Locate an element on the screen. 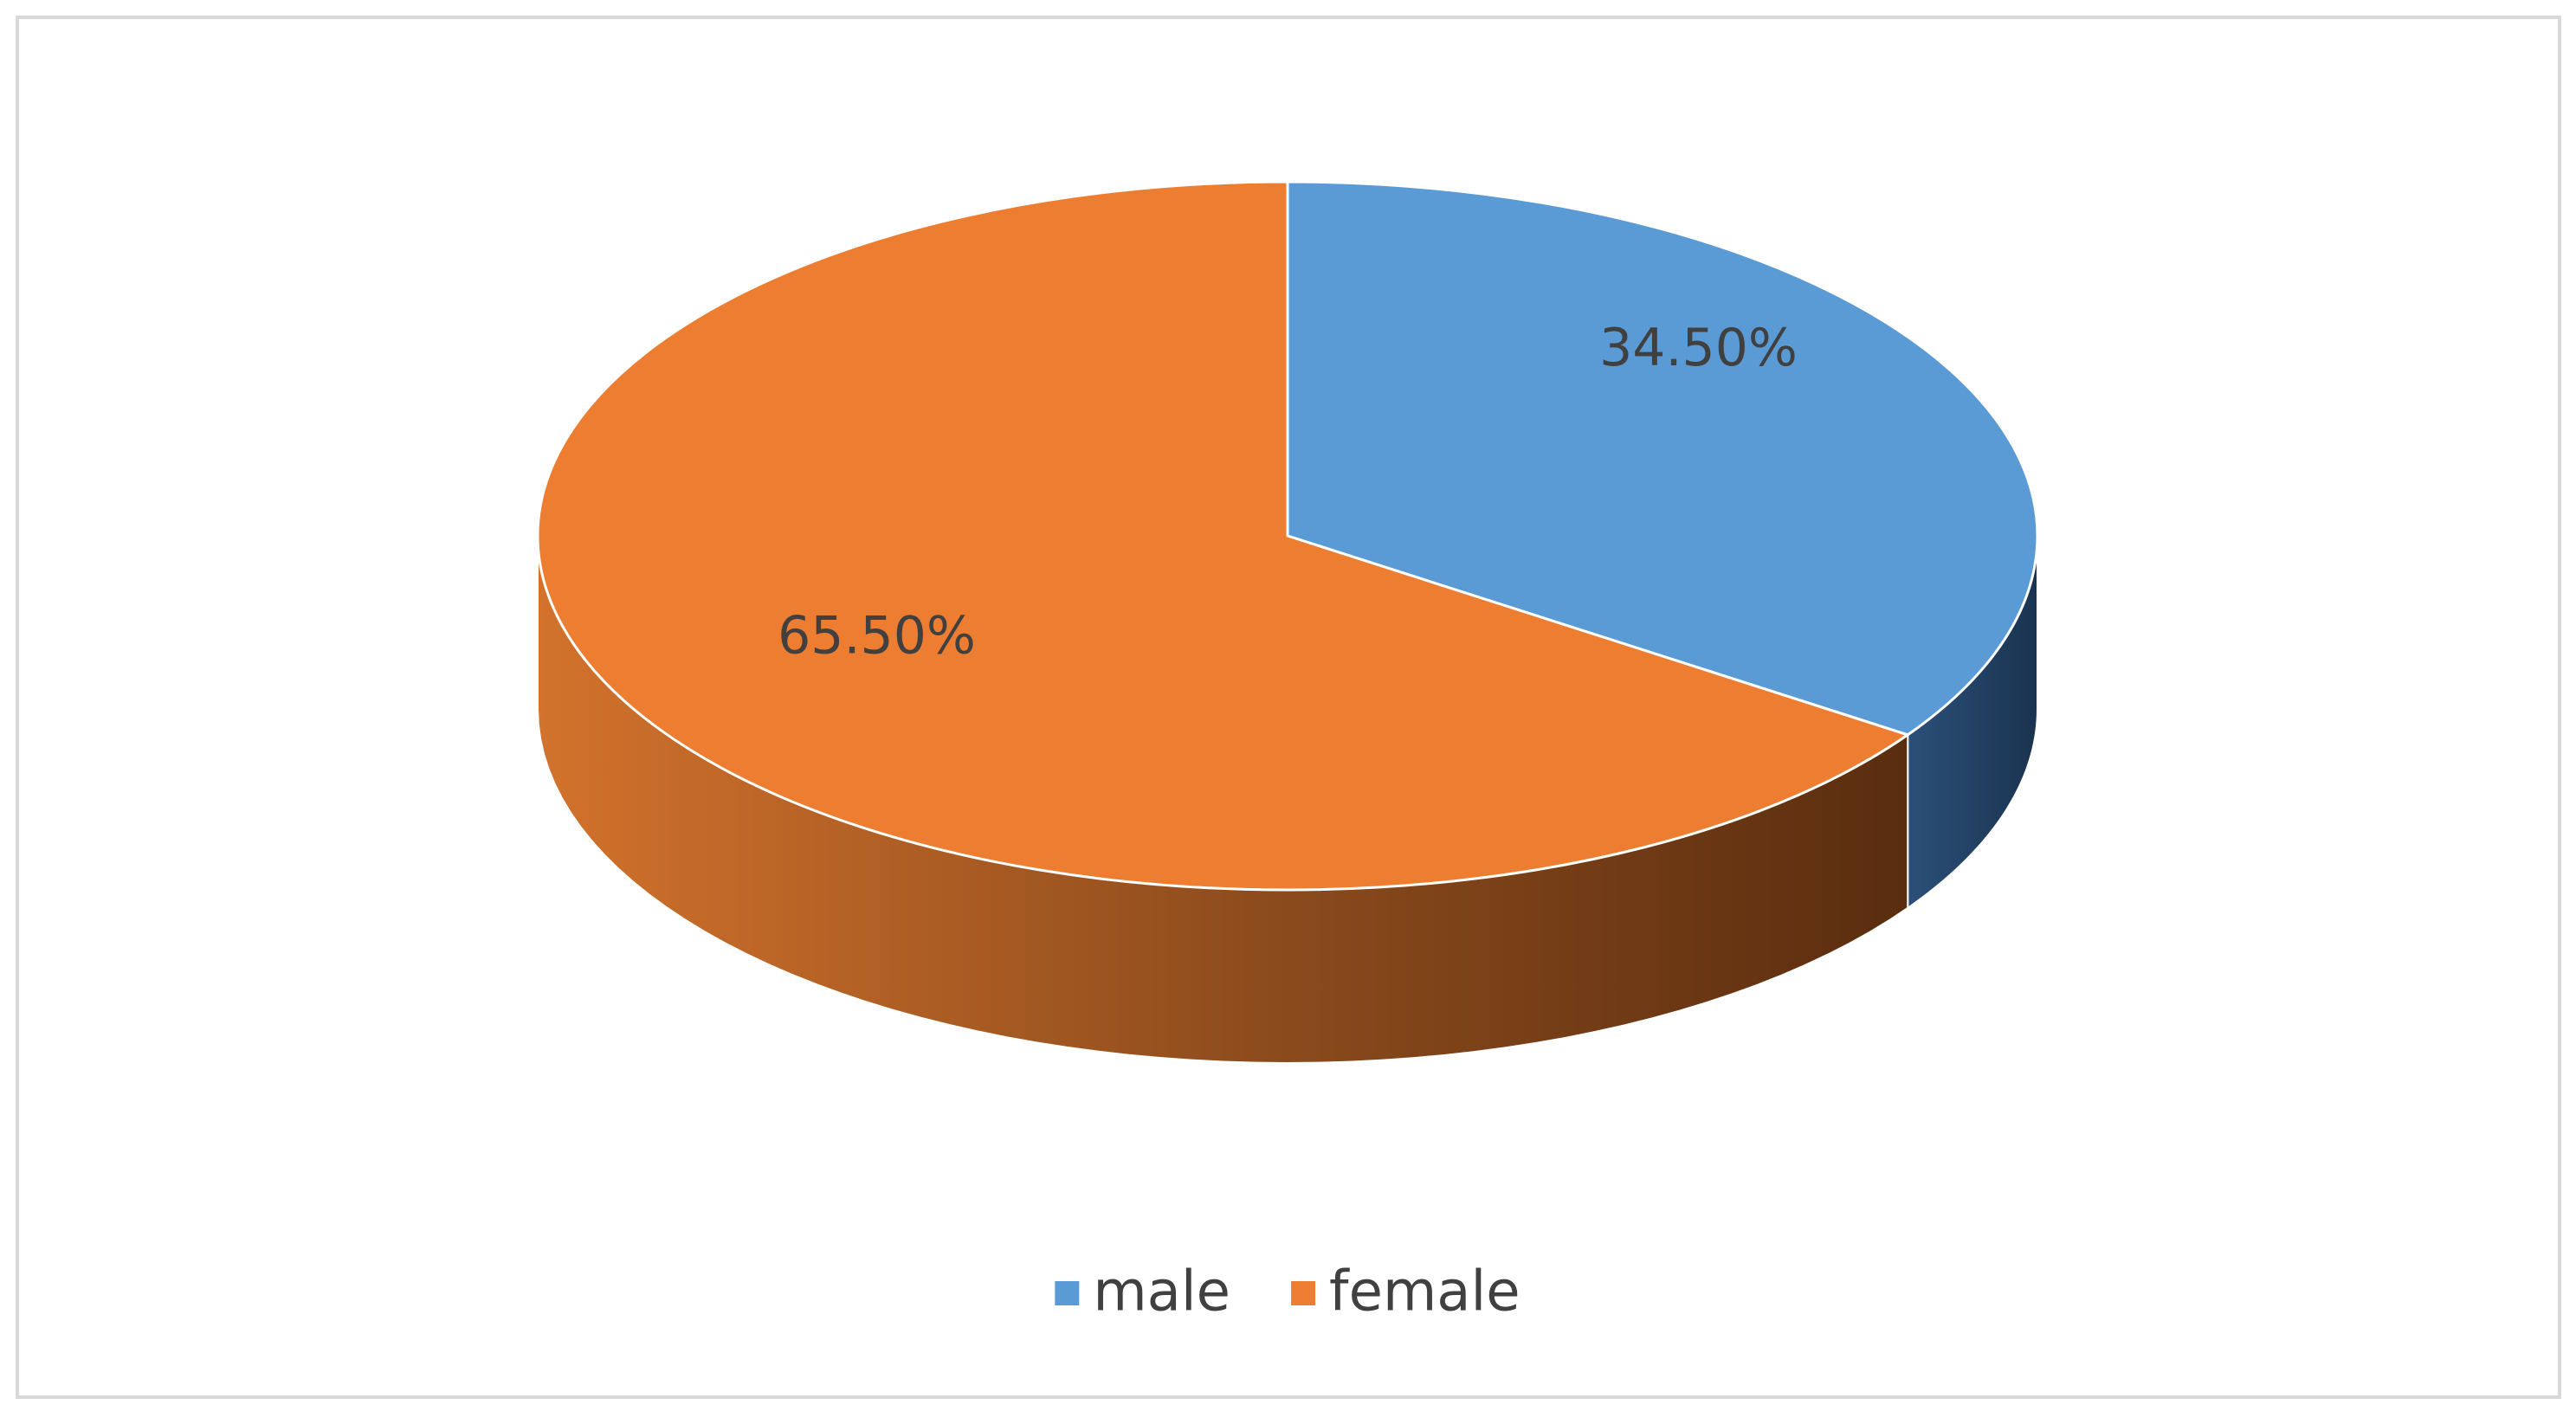 The width and height of the screenshot is (2576, 1411). slice is located at coordinates (1662, 458).